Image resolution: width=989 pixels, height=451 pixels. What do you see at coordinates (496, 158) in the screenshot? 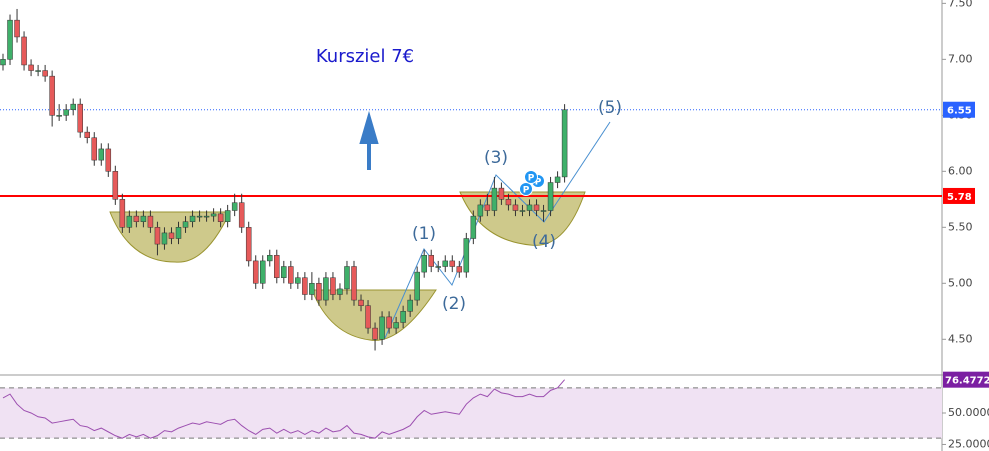
I see `wave-label: (3)` at bounding box center [496, 158].